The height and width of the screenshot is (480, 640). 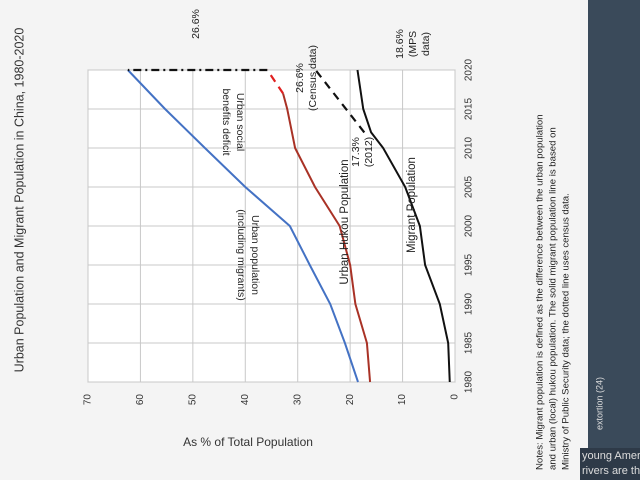 I want to click on annotation: data), so click(x=426, y=44).